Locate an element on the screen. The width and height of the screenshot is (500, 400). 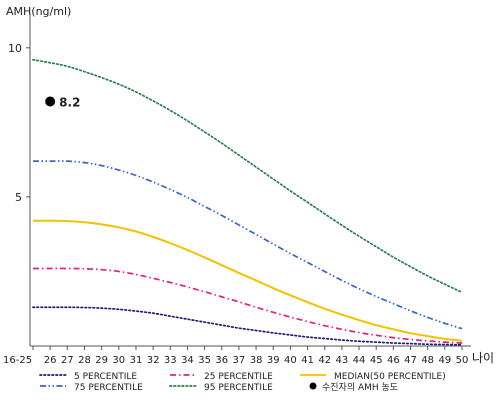
x-tick-label: 27 is located at coordinates (67, 360).